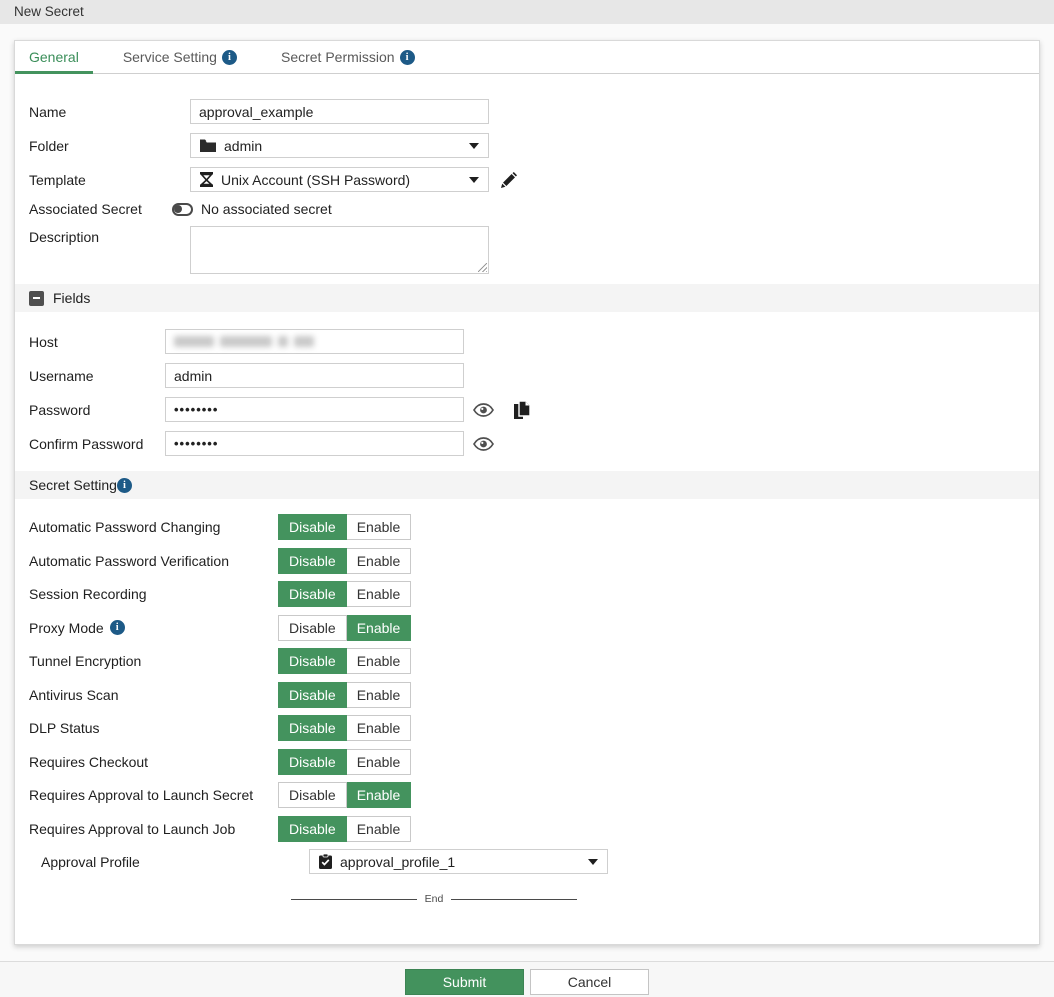  I want to click on description-label: Description, so click(64, 237).